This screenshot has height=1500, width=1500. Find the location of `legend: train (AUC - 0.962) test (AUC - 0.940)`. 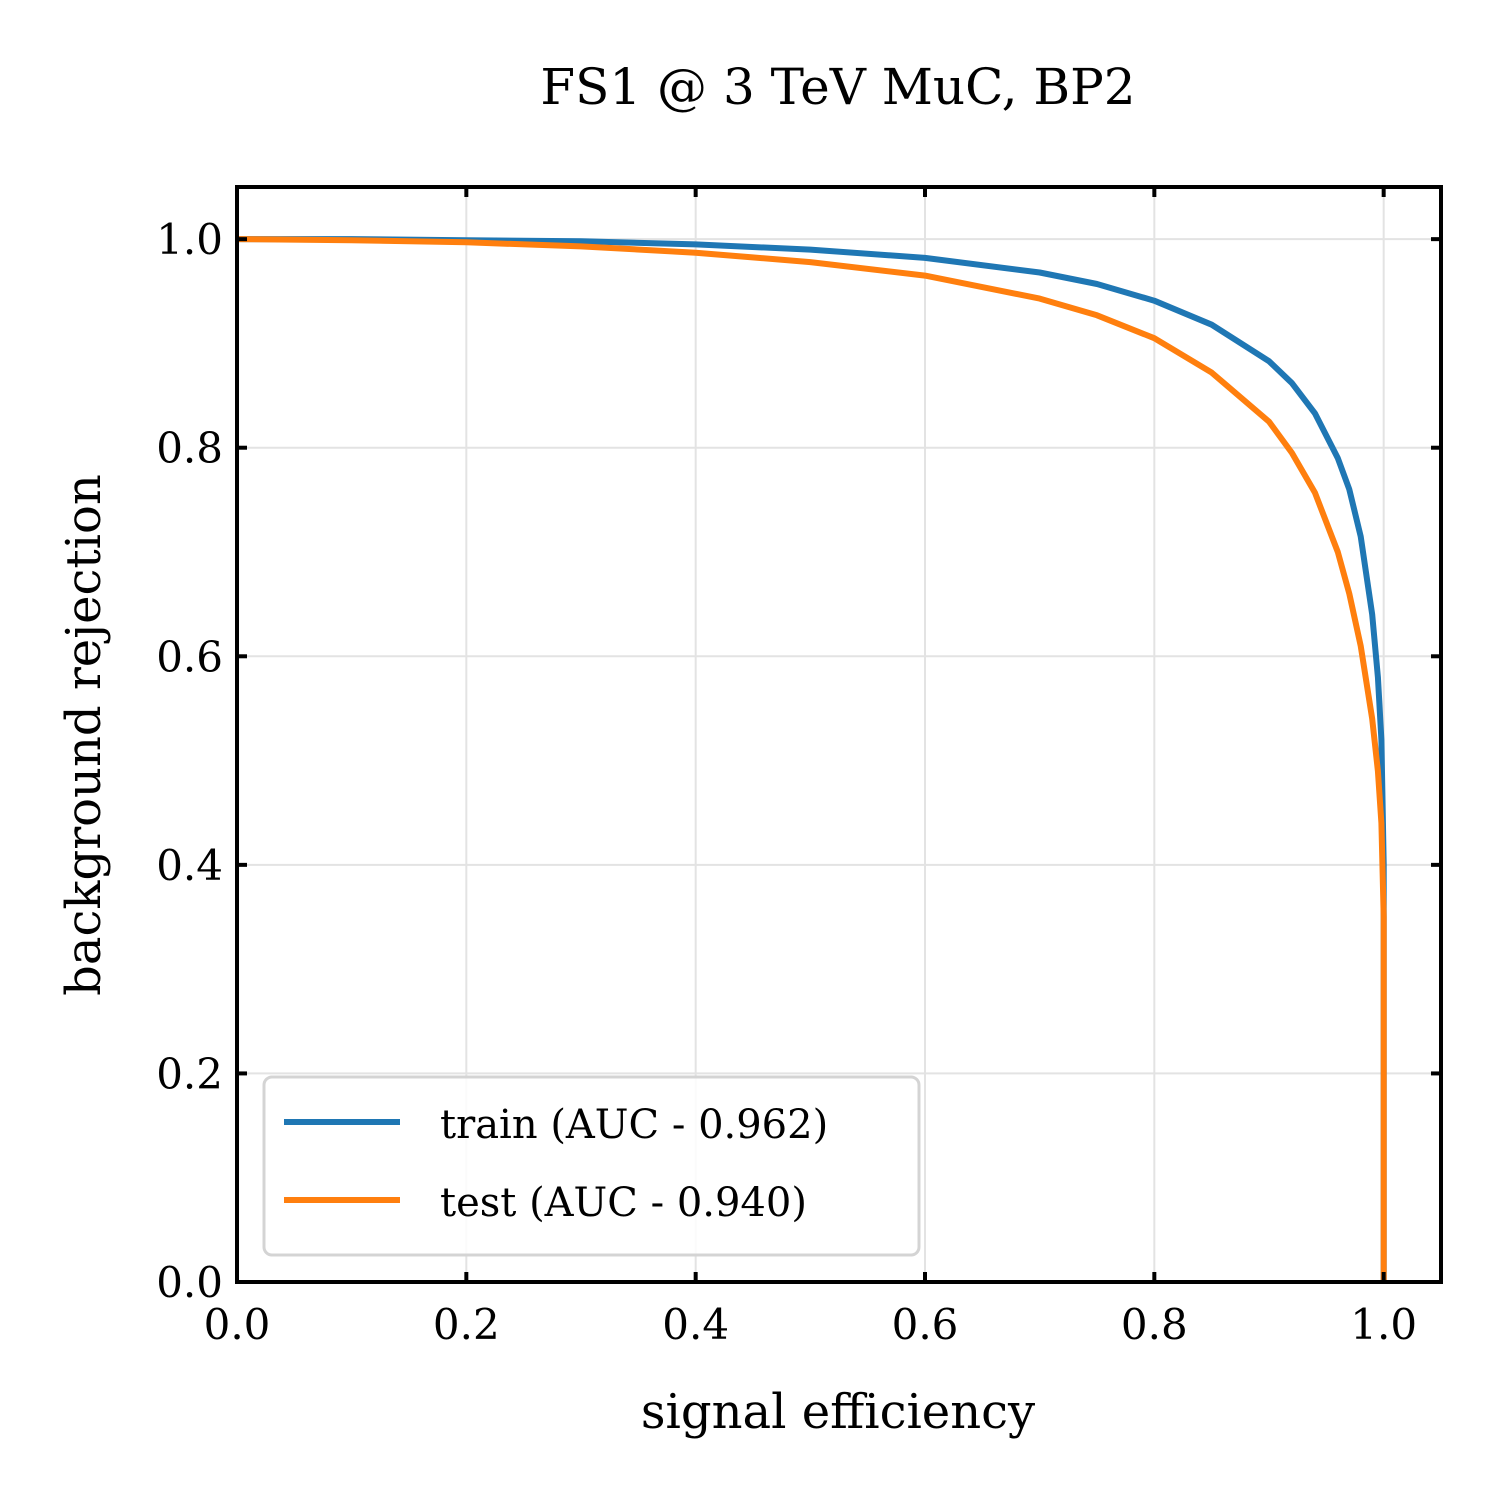

legend: train (AUC - 0.962) test (AUC - 0.940) is located at coordinates (591, 1166).